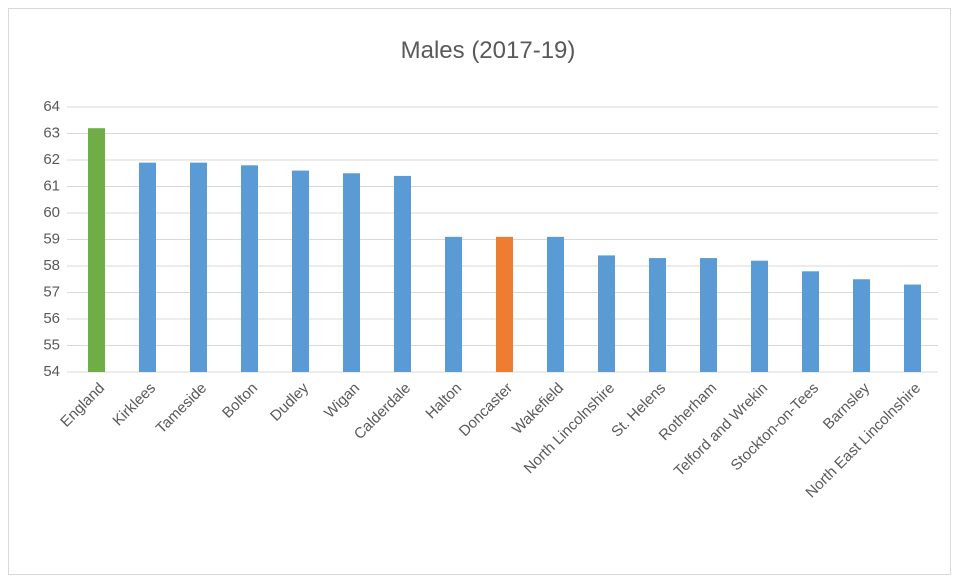  Describe the element at coordinates (488, 50) in the screenshot. I see `chart-title: Males (2017-19)` at that location.